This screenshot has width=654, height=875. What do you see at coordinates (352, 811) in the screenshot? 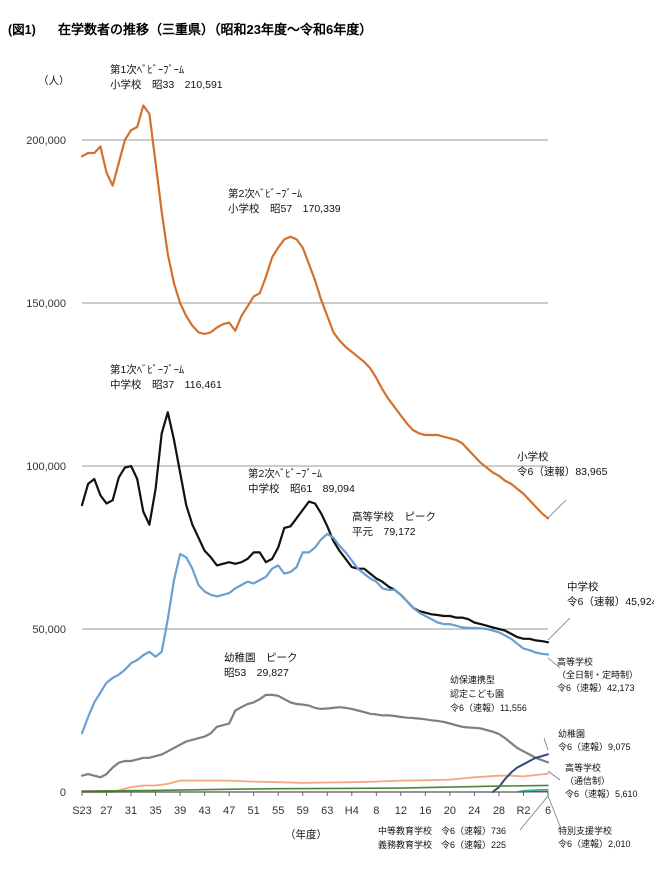
I see `x-tick-label: H4` at bounding box center [352, 811].